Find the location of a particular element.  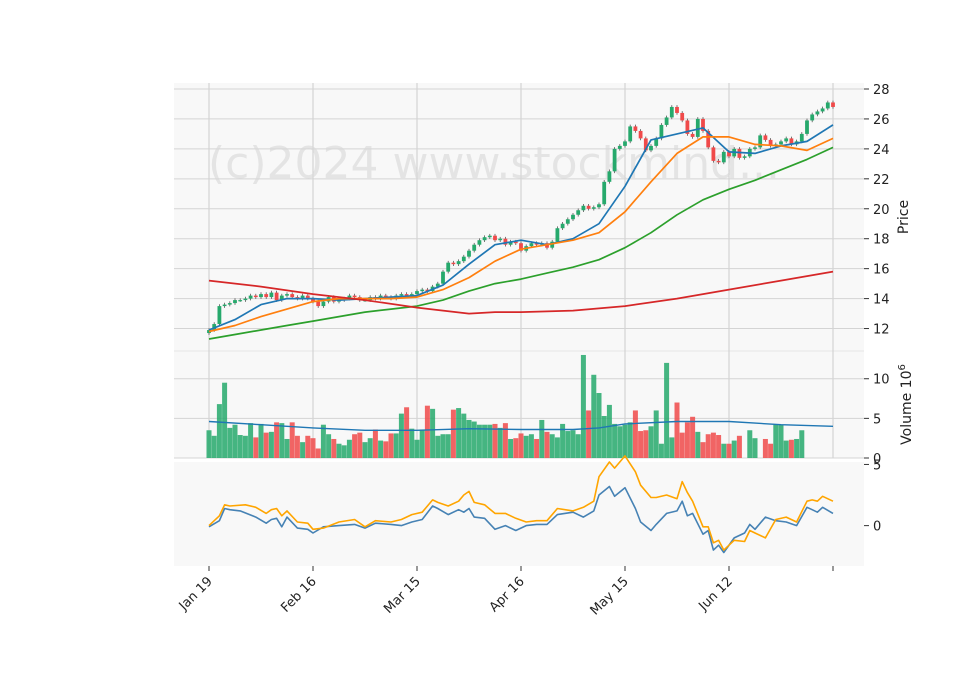

price-tick-label: 18 is located at coordinates (881, 240).